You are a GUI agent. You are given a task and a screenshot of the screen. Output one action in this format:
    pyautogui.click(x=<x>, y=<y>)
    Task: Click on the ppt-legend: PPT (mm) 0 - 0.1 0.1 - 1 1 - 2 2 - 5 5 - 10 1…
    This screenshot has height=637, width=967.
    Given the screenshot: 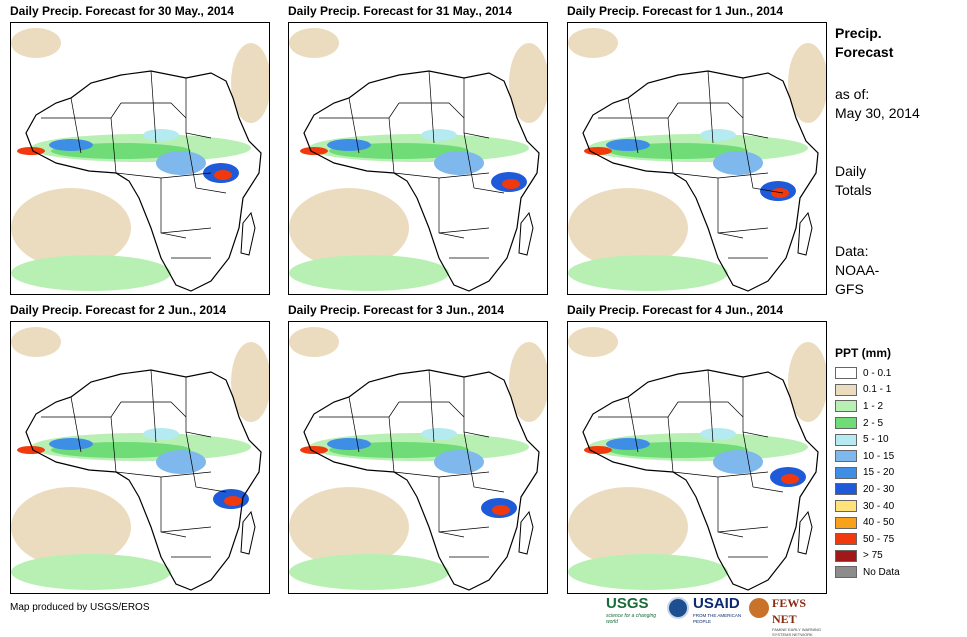 What is the action you would take?
    pyautogui.click(x=867, y=463)
    